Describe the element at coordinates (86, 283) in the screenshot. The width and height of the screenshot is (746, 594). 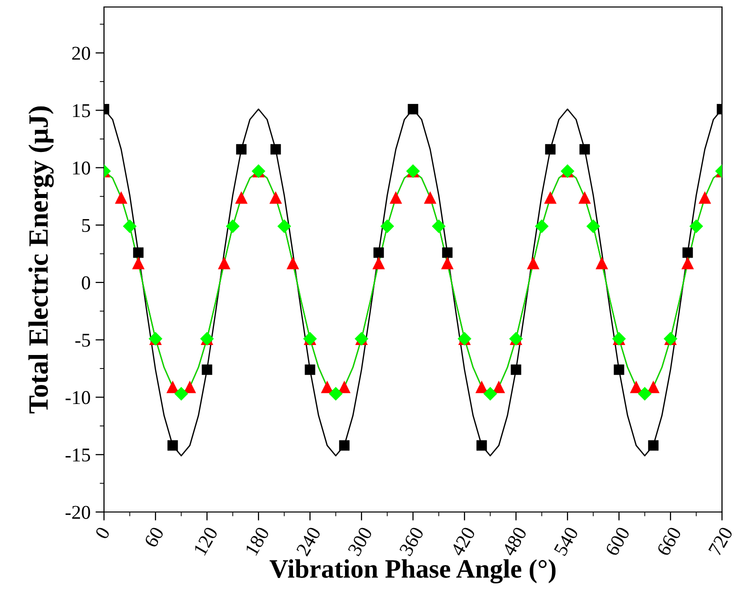
I see `y-tick-label: 0` at that location.